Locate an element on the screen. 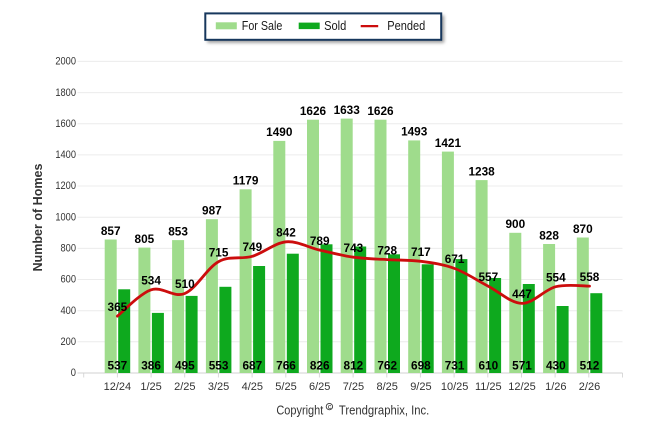  svg-text: 826 is located at coordinates (320, 365).